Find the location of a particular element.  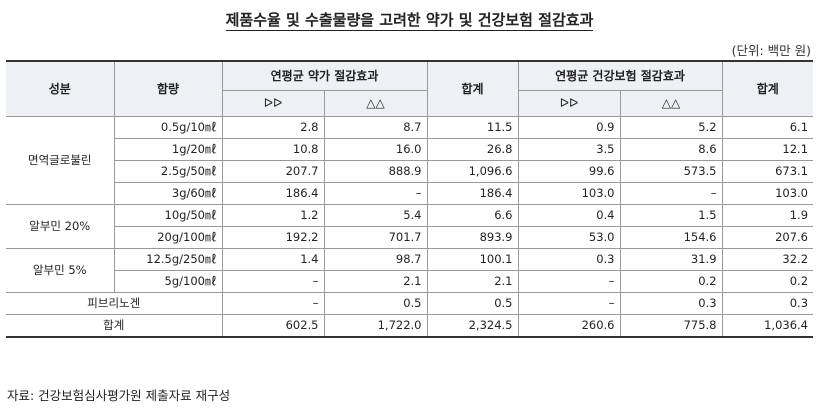

ins-total: 103.0 is located at coordinates (767, 193).